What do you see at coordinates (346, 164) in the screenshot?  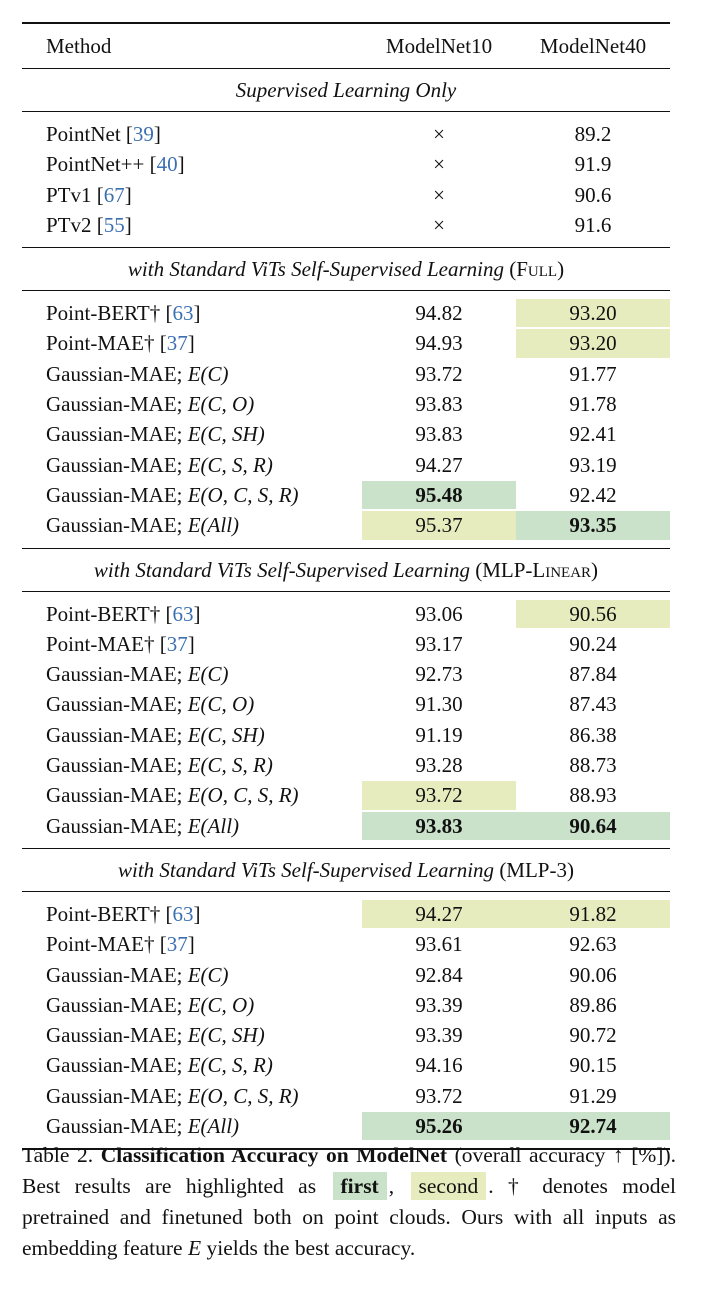 I see `table-row: PointNet++ [40] × 91.9` at bounding box center [346, 164].